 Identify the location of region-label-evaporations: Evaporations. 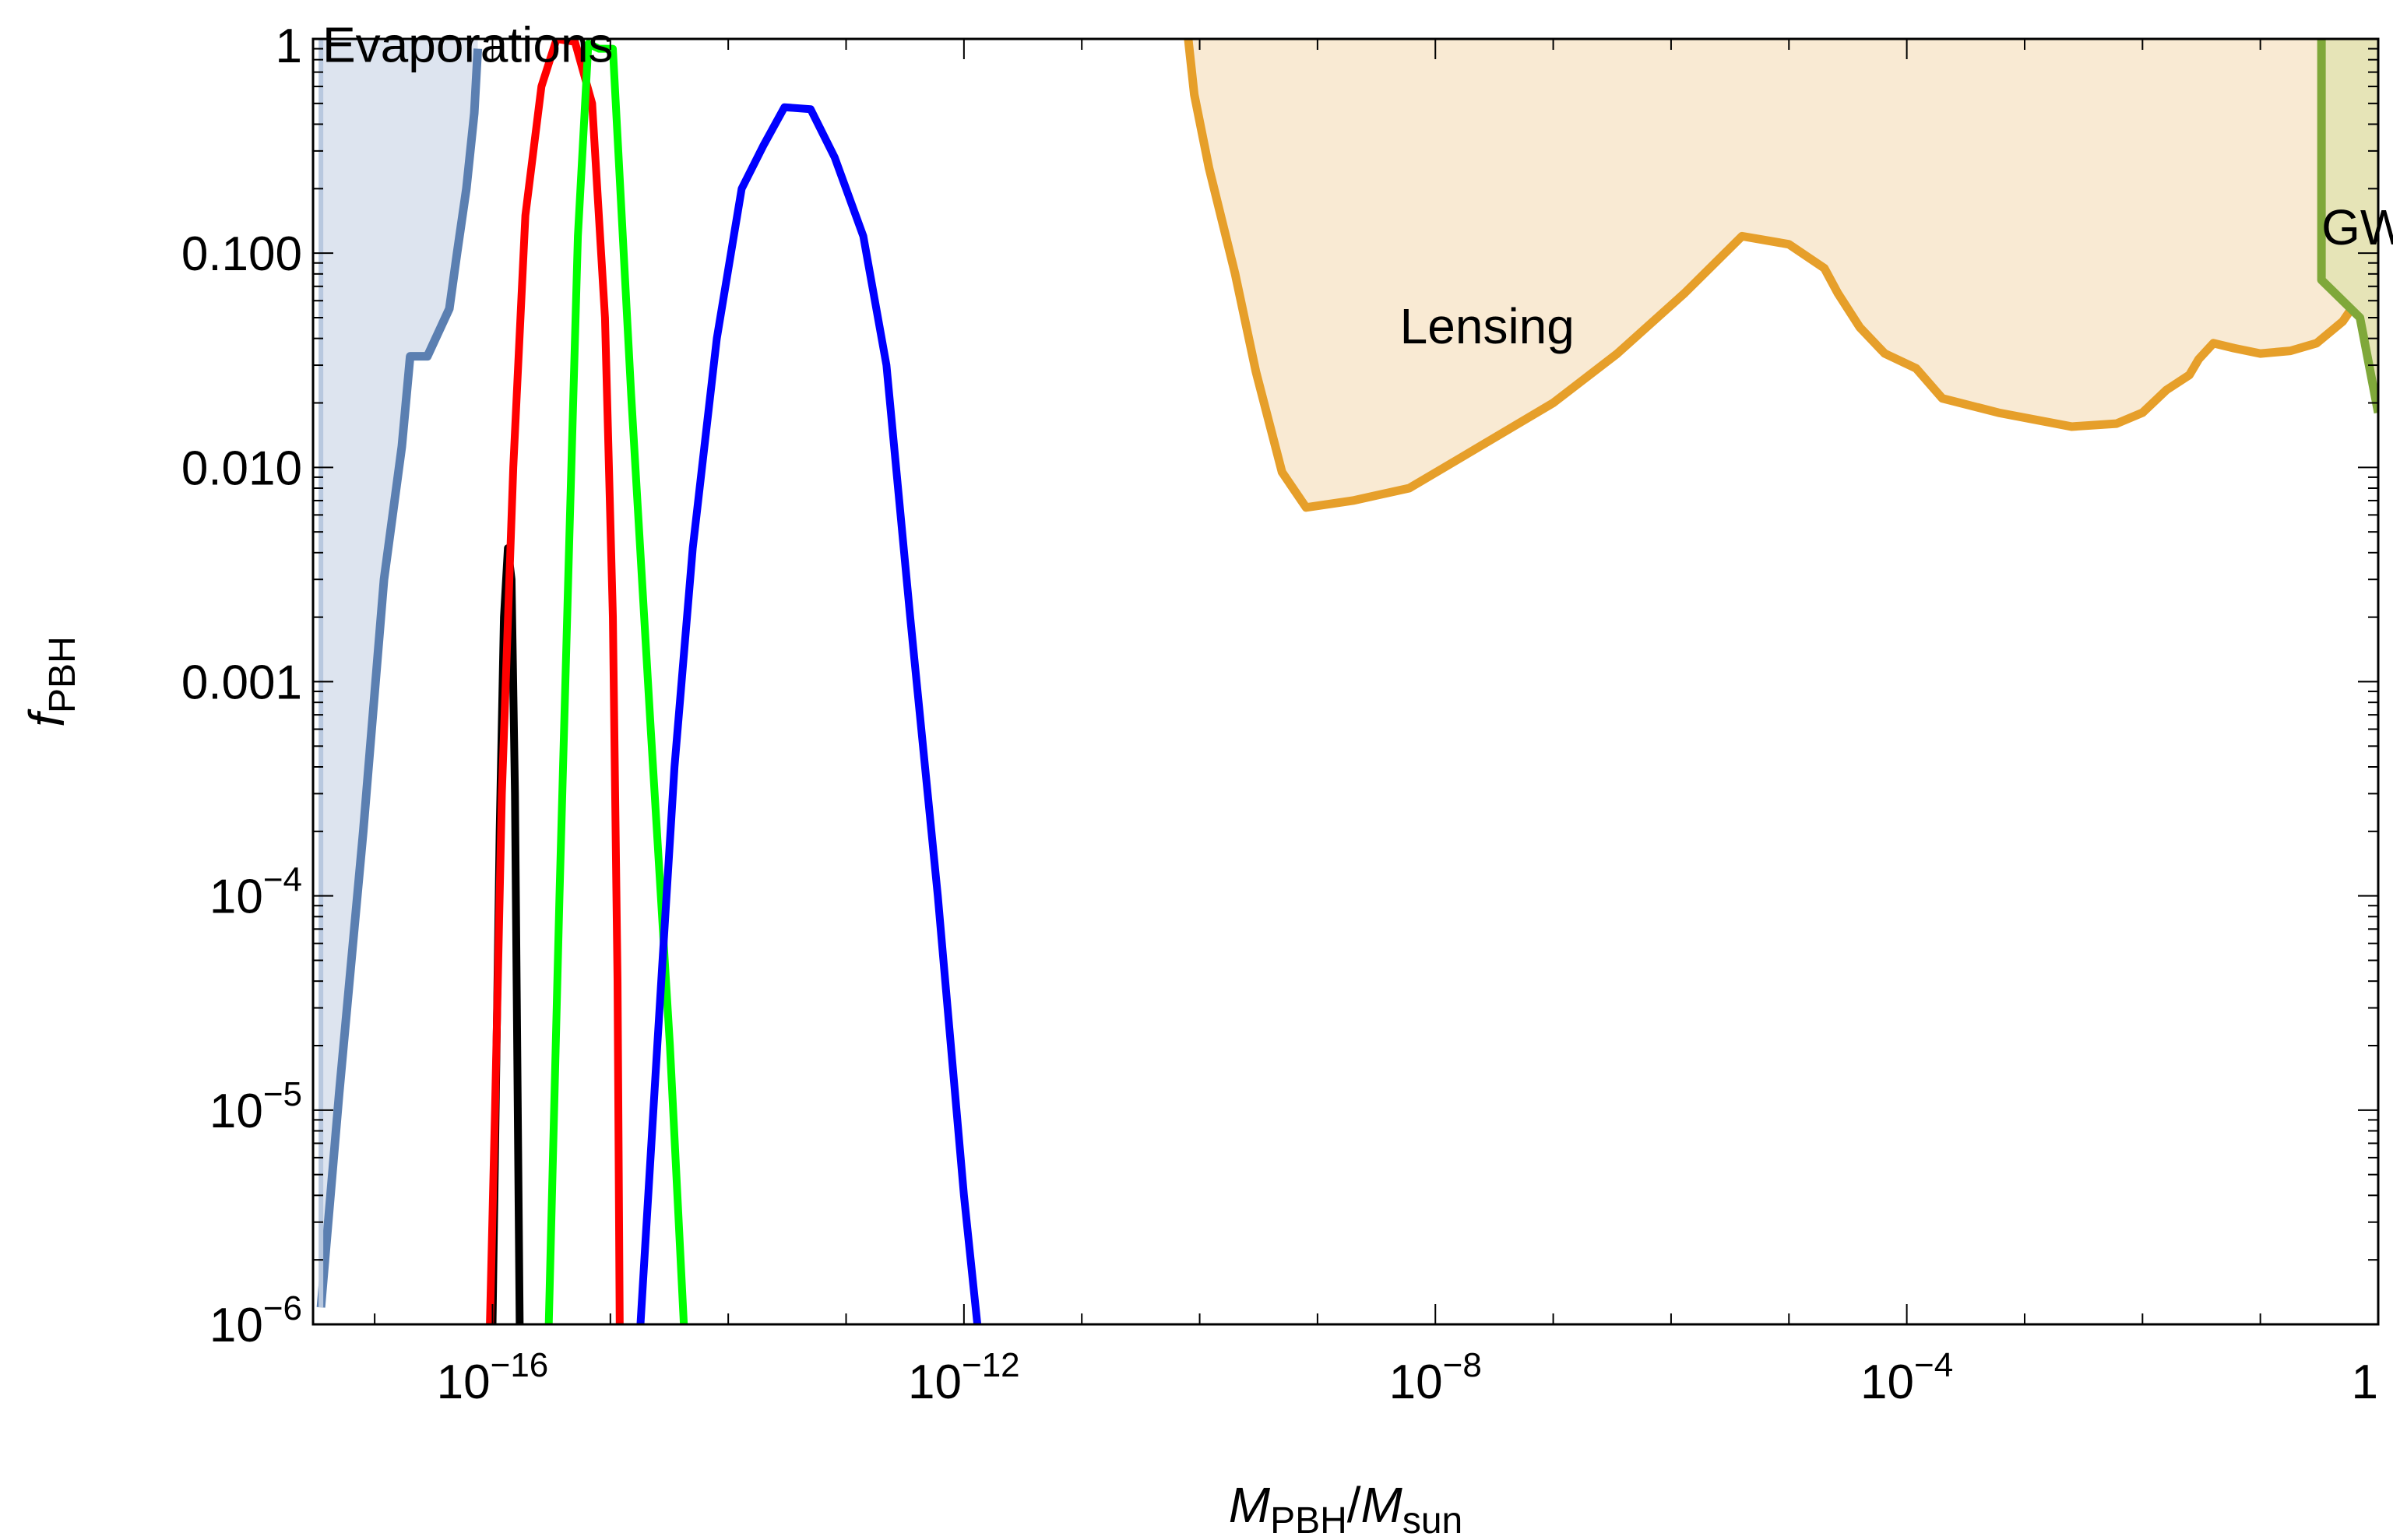
(468, 45).